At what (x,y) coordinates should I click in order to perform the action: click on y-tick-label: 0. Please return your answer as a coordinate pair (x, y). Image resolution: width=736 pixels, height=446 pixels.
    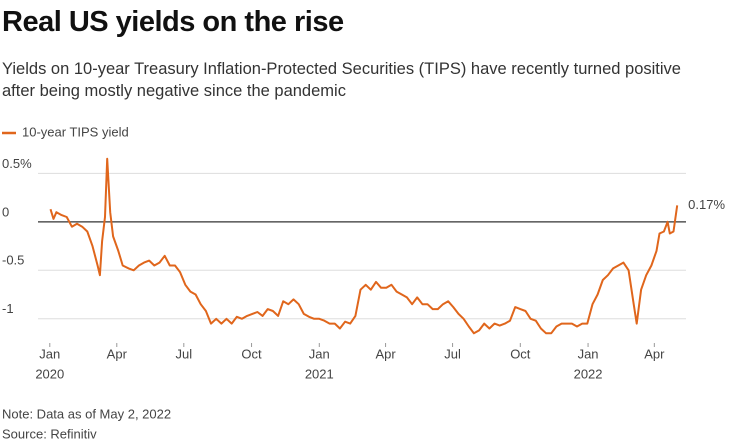
    Looking at the image, I should click on (5, 211).